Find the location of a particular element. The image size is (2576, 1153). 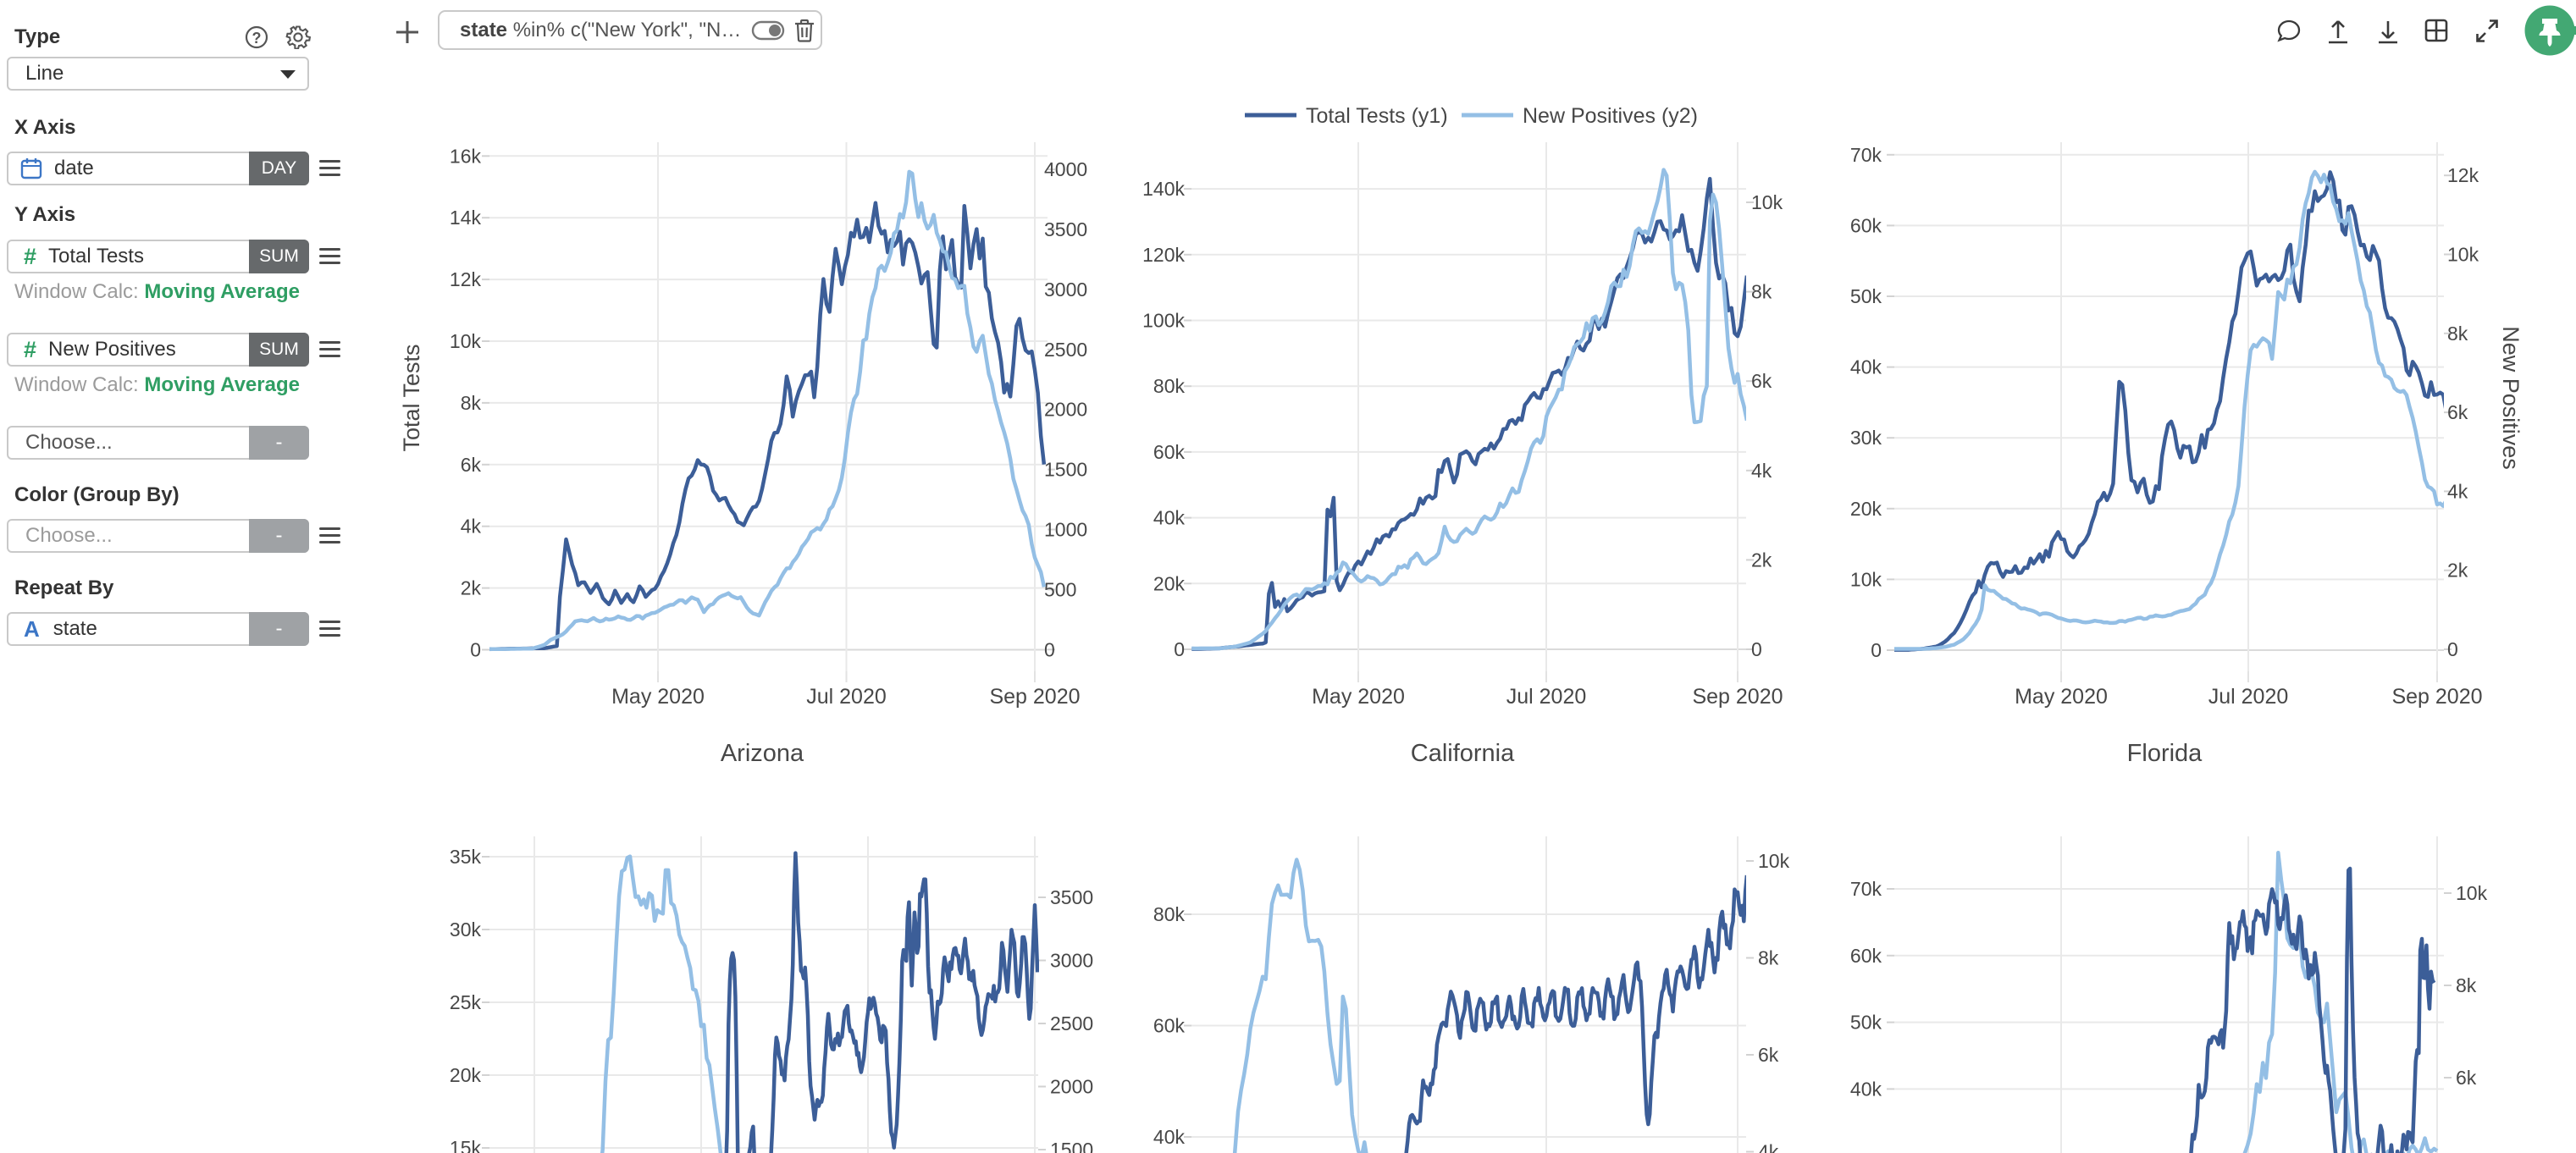

svg-text: 35k is located at coordinates (466, 857).